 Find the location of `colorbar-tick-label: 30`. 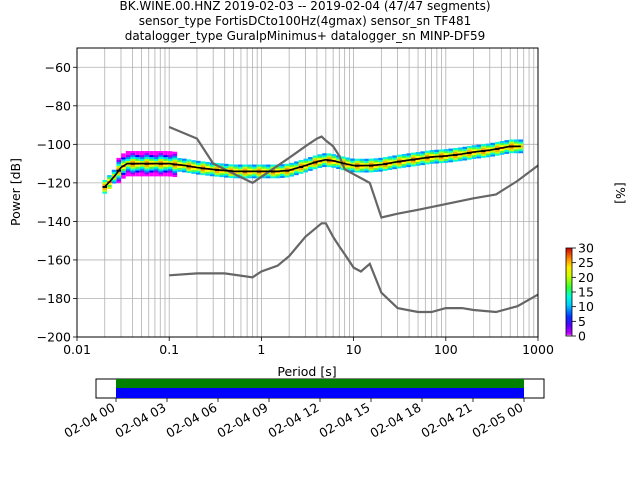

colorbar-tick-label: 30 is located at coordinates (586, 248).